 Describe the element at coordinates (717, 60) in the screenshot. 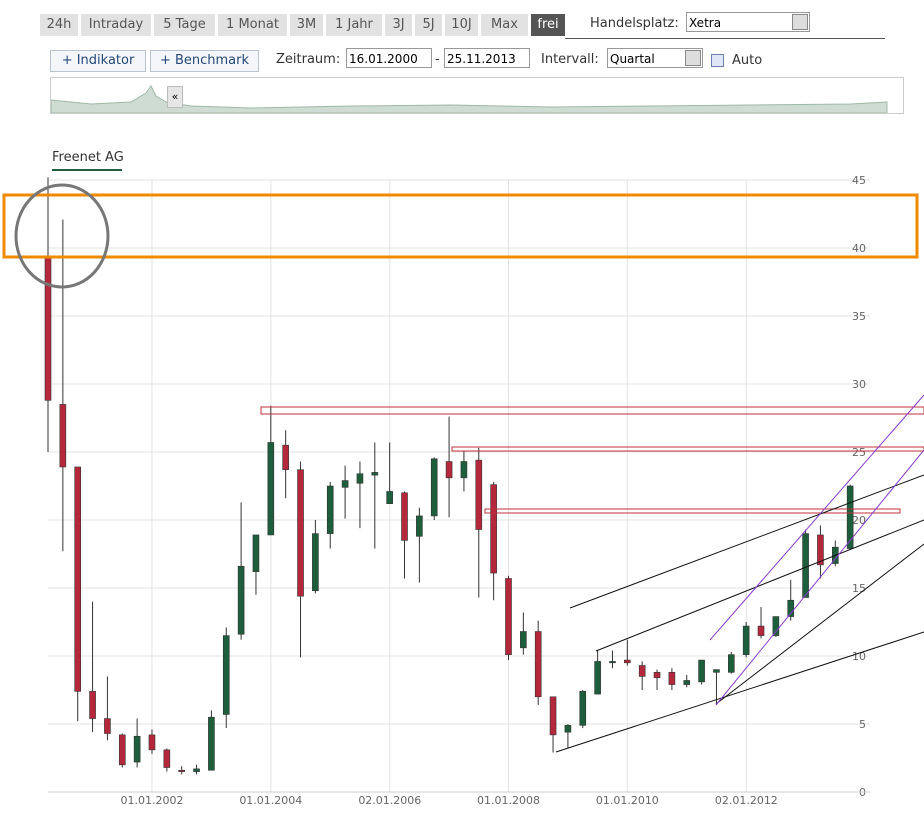

I see `auto-checkbox` at that location.